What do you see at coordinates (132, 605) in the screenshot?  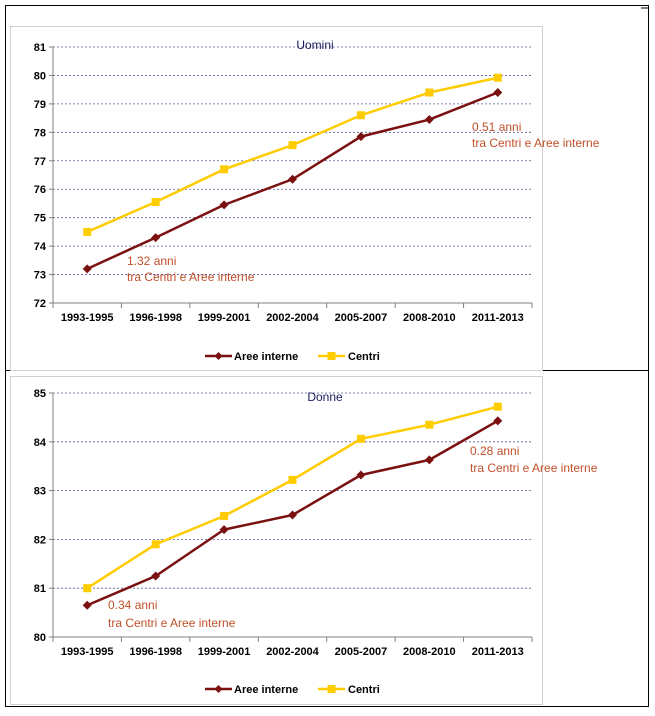 I see `annotation-value: 0.34 anni` at bounding box center [132, 605].